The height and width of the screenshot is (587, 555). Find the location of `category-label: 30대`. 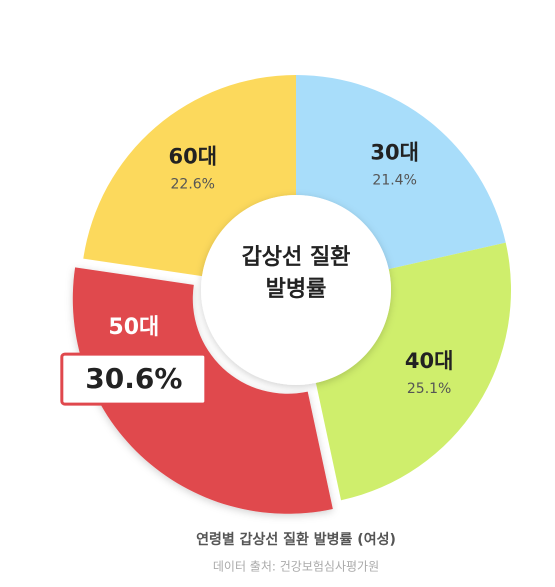

category-label: 30대 is located at coordinates (394, 153).